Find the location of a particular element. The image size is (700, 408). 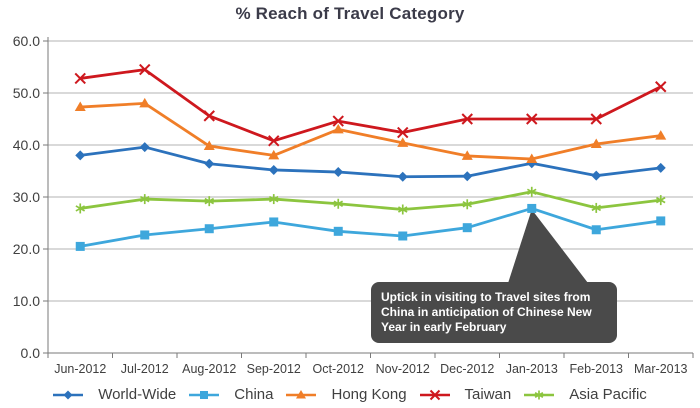

legend-item-world-wide: World-Wide is located at coordinates (114, 394).